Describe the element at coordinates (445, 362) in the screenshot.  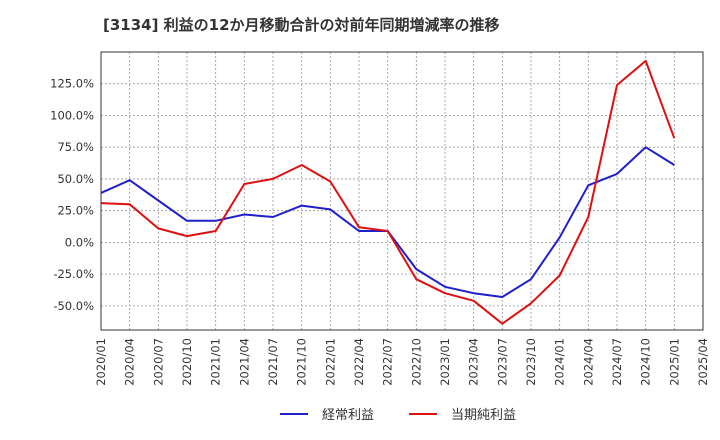
I see `x-tick-label: 2023/01` at that location.